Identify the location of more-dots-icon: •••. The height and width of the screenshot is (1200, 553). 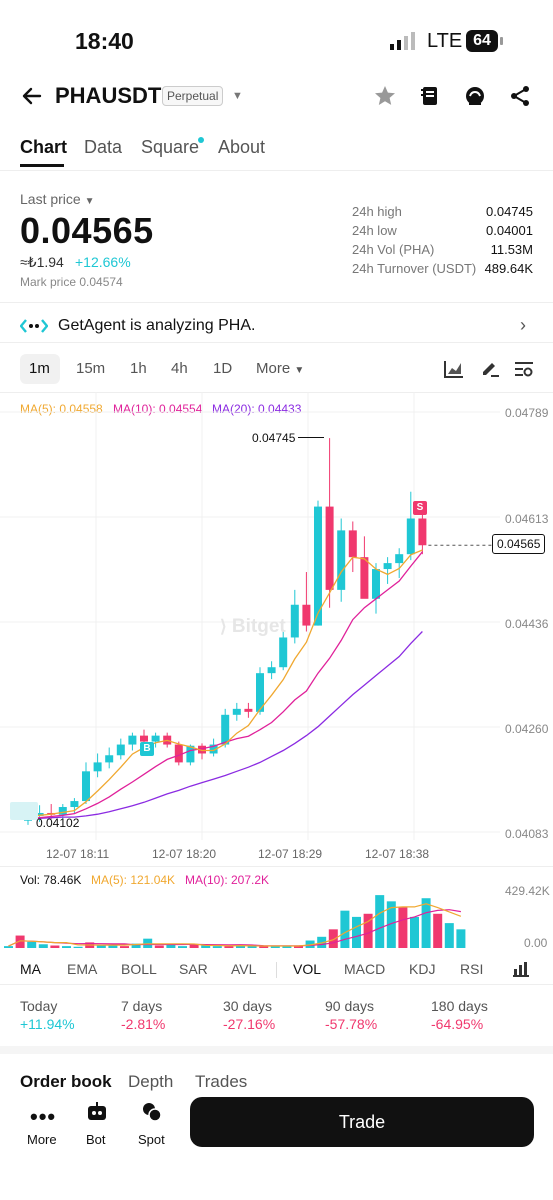
(43, 1116).